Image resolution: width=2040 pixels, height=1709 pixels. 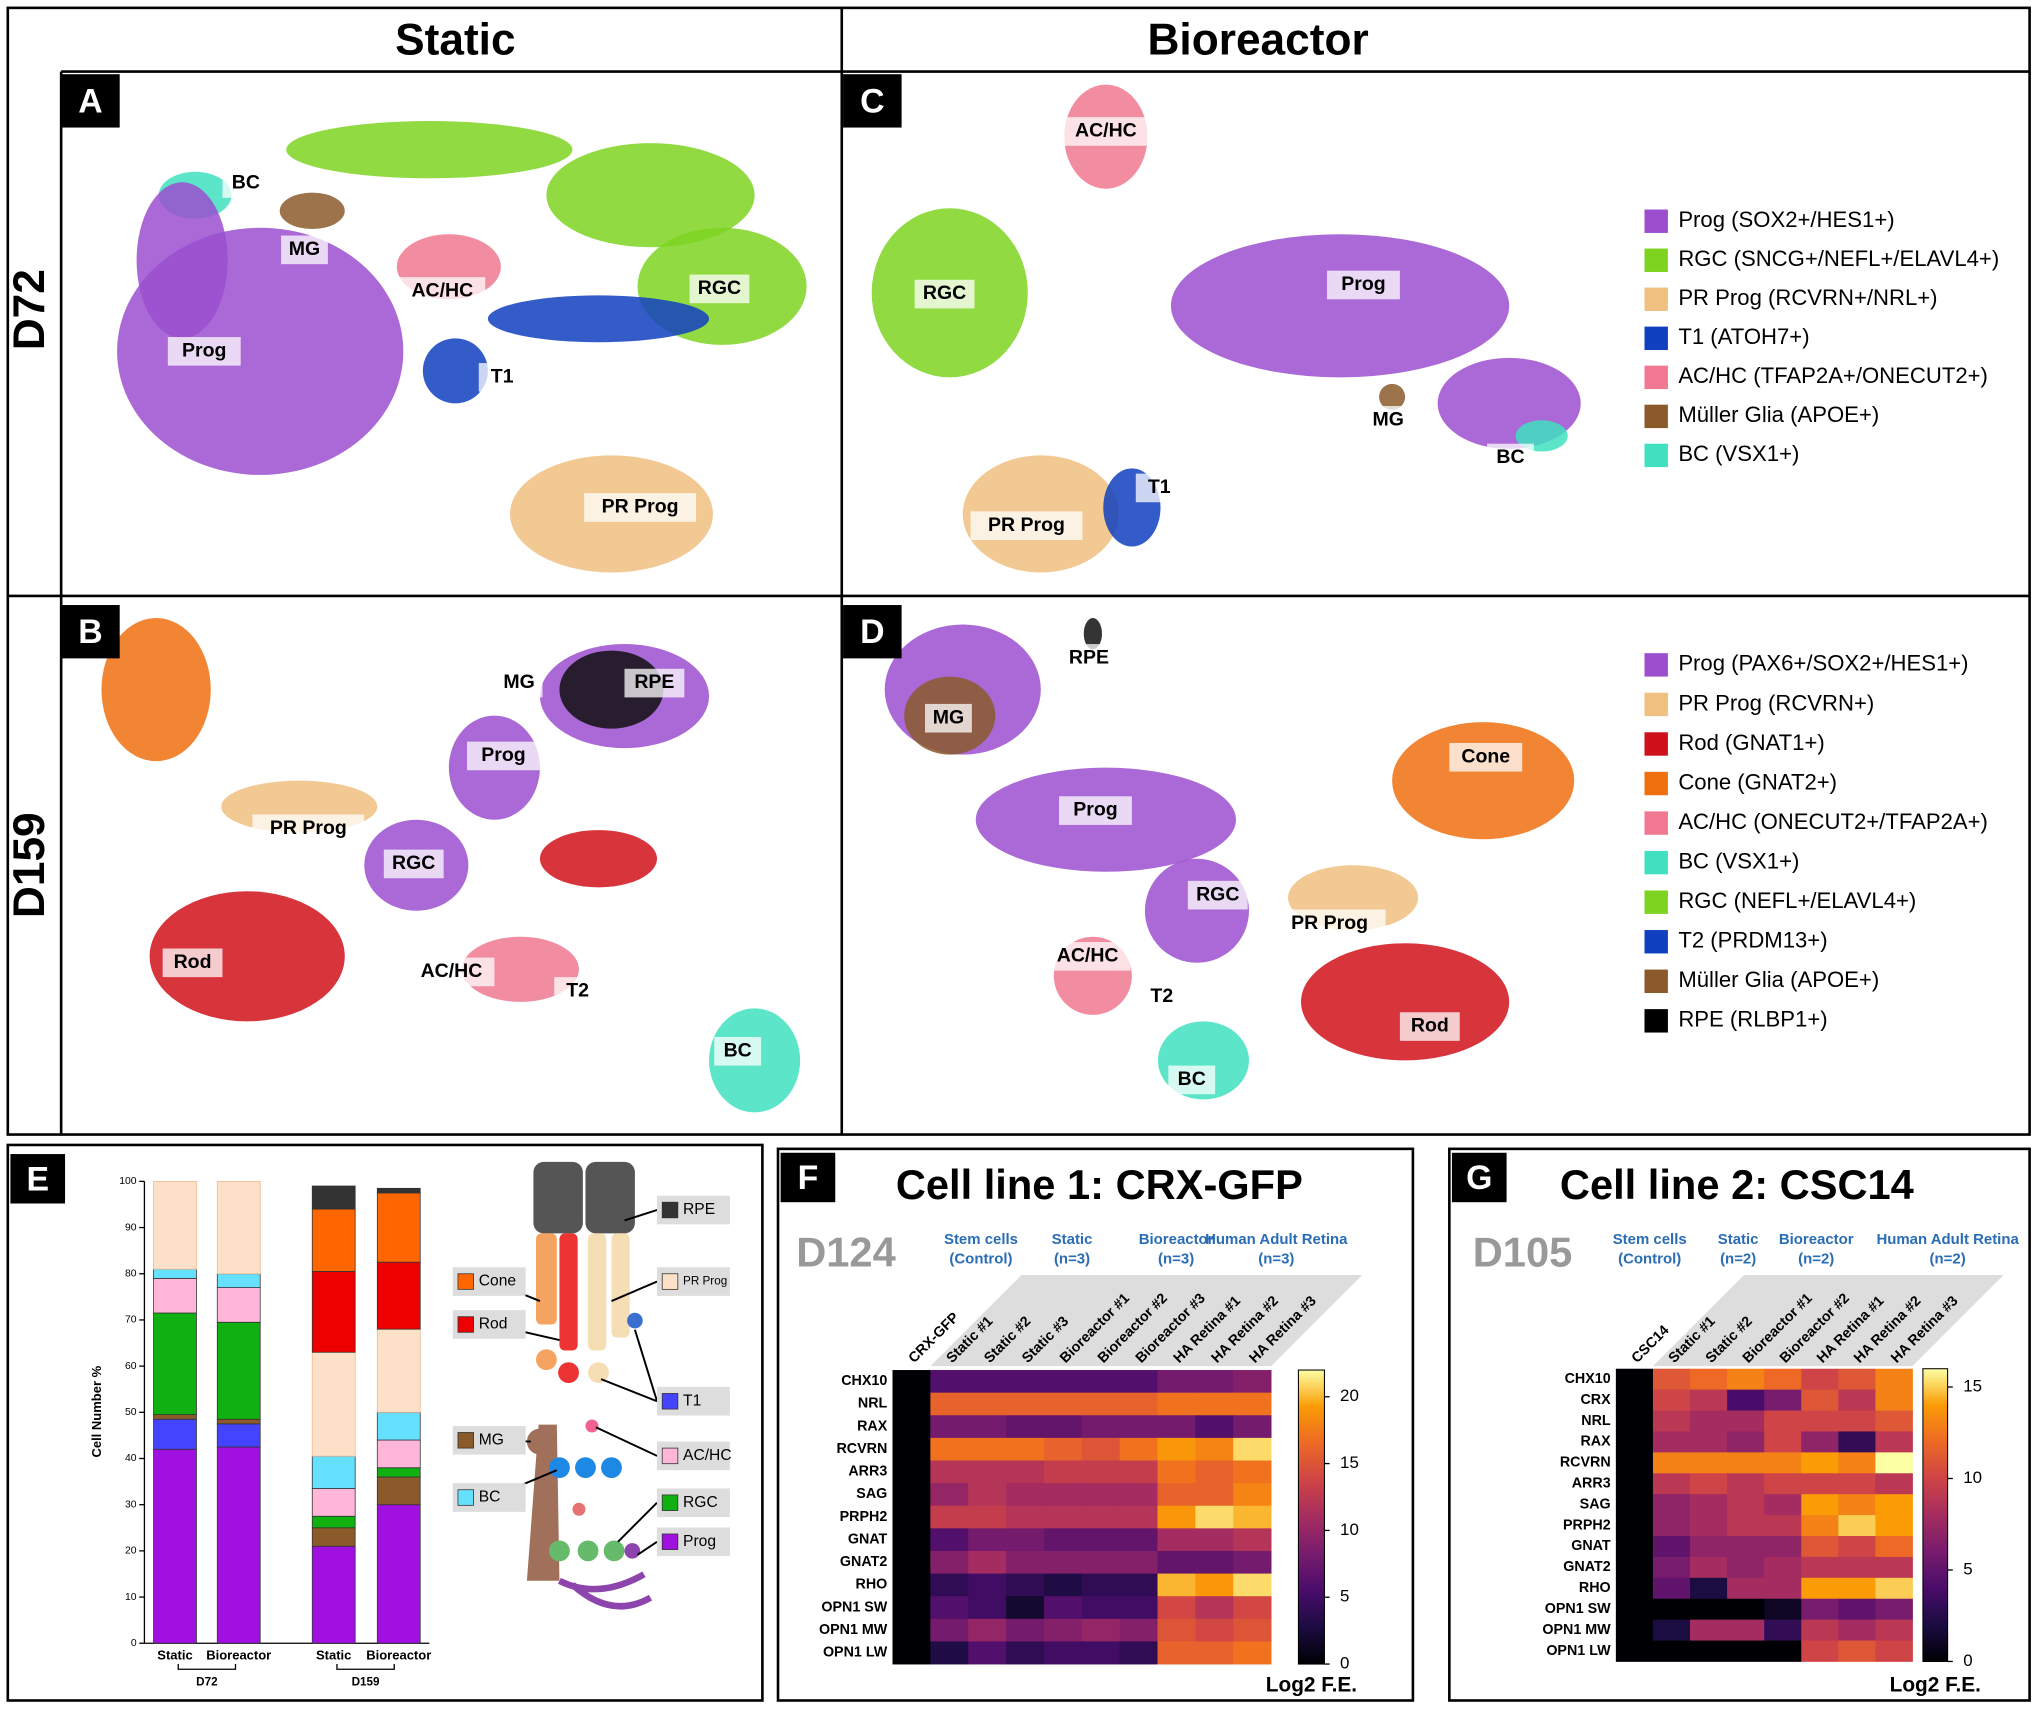 I want to click on y-tick-label: 80, so click(x=131, y=1274).